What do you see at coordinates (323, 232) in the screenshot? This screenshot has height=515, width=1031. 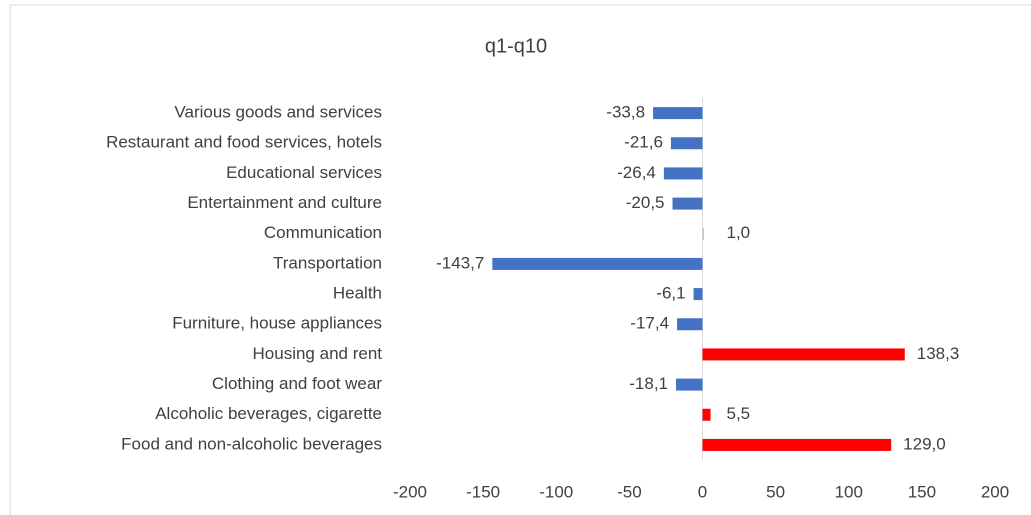 I see `y-tick-label: Communication` at bounding box center [323, 232].